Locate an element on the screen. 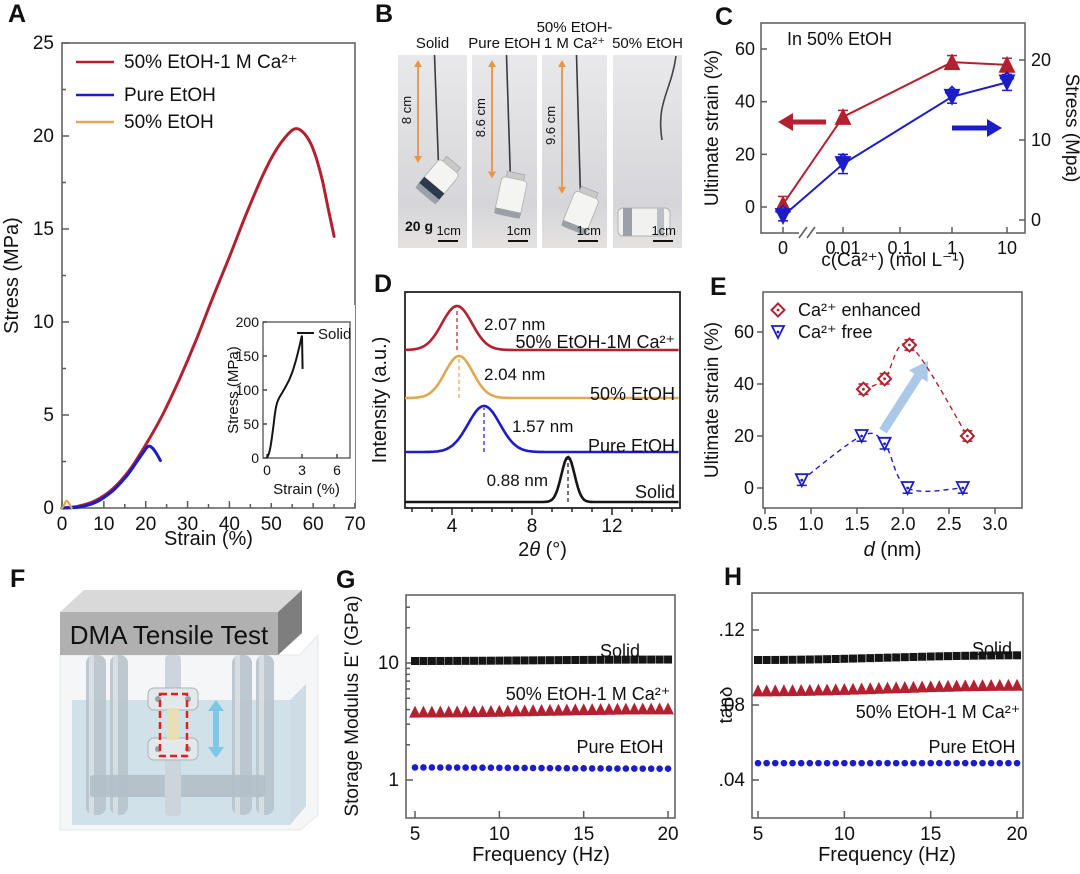 This screenshot has width=1080, height=874. svg-text: Intensity (a.u.) is located at coordinates (381, 400).